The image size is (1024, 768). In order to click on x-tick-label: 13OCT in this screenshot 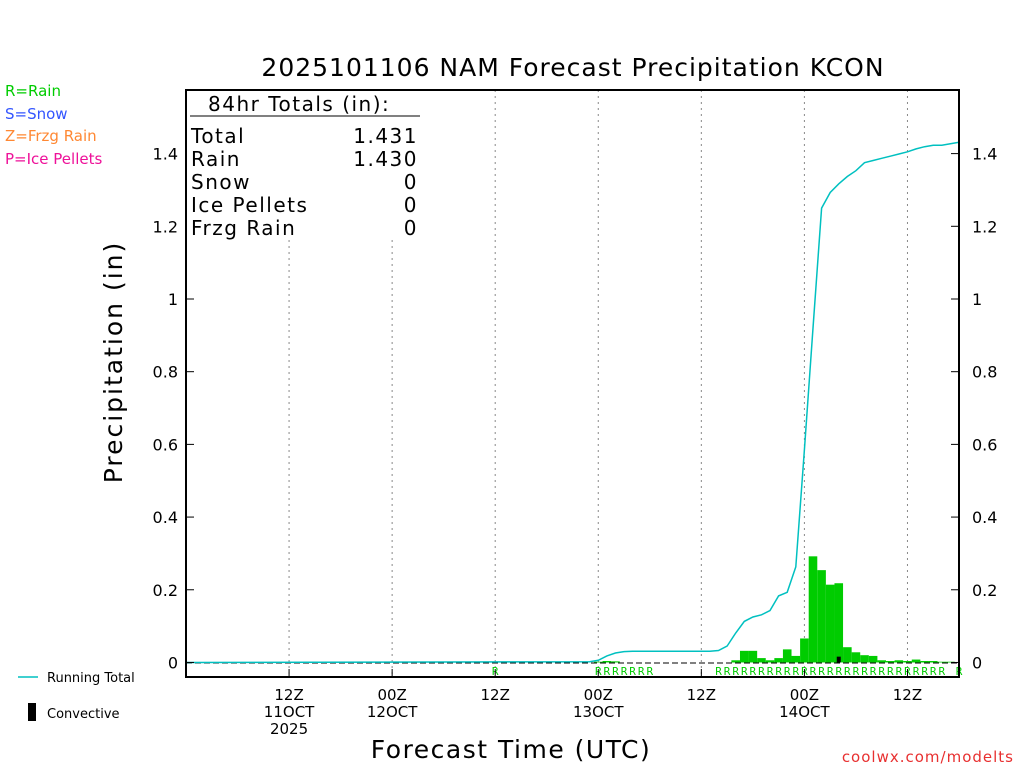, I will do `click(598, 712)`.